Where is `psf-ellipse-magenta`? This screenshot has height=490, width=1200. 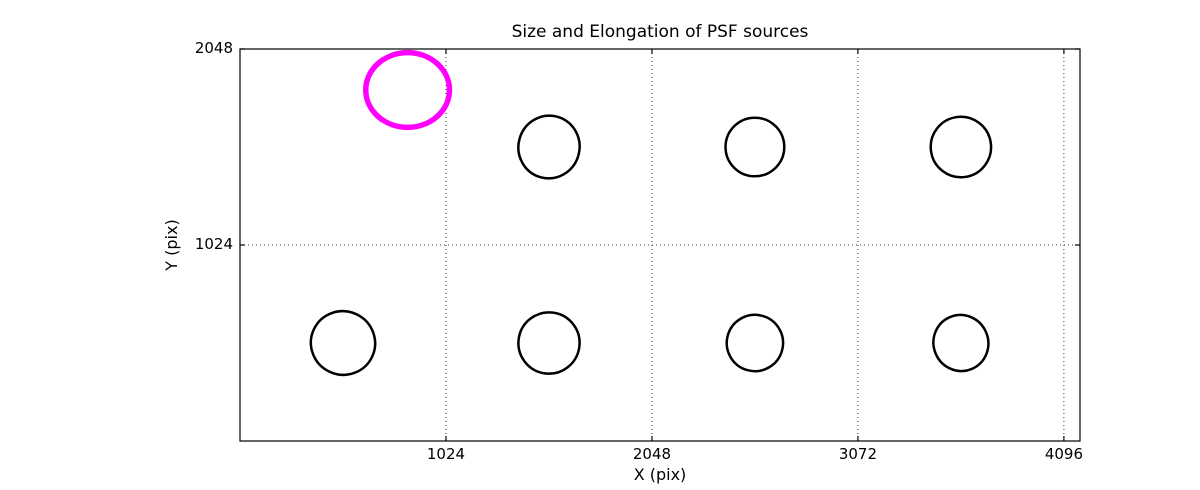
psf-ellipse-magenta is located at coordinates (408, 90).